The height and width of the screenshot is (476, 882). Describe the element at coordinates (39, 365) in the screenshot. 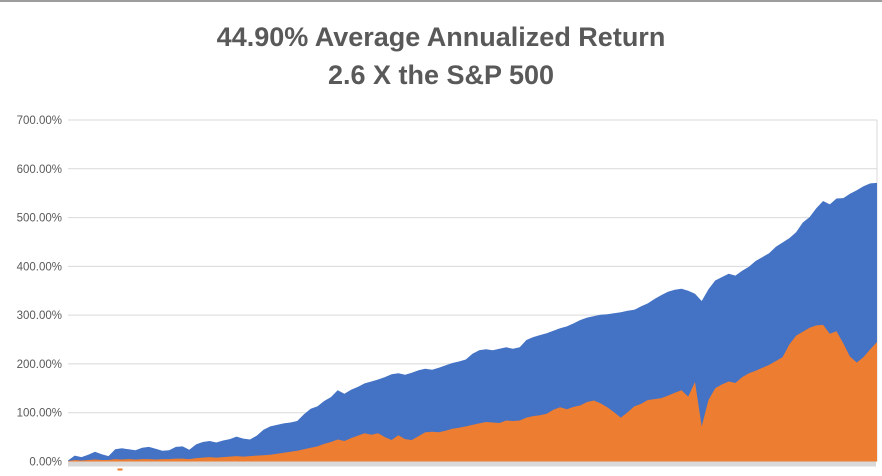

I see `y-axis-tick-label: 200.00%` at that location.